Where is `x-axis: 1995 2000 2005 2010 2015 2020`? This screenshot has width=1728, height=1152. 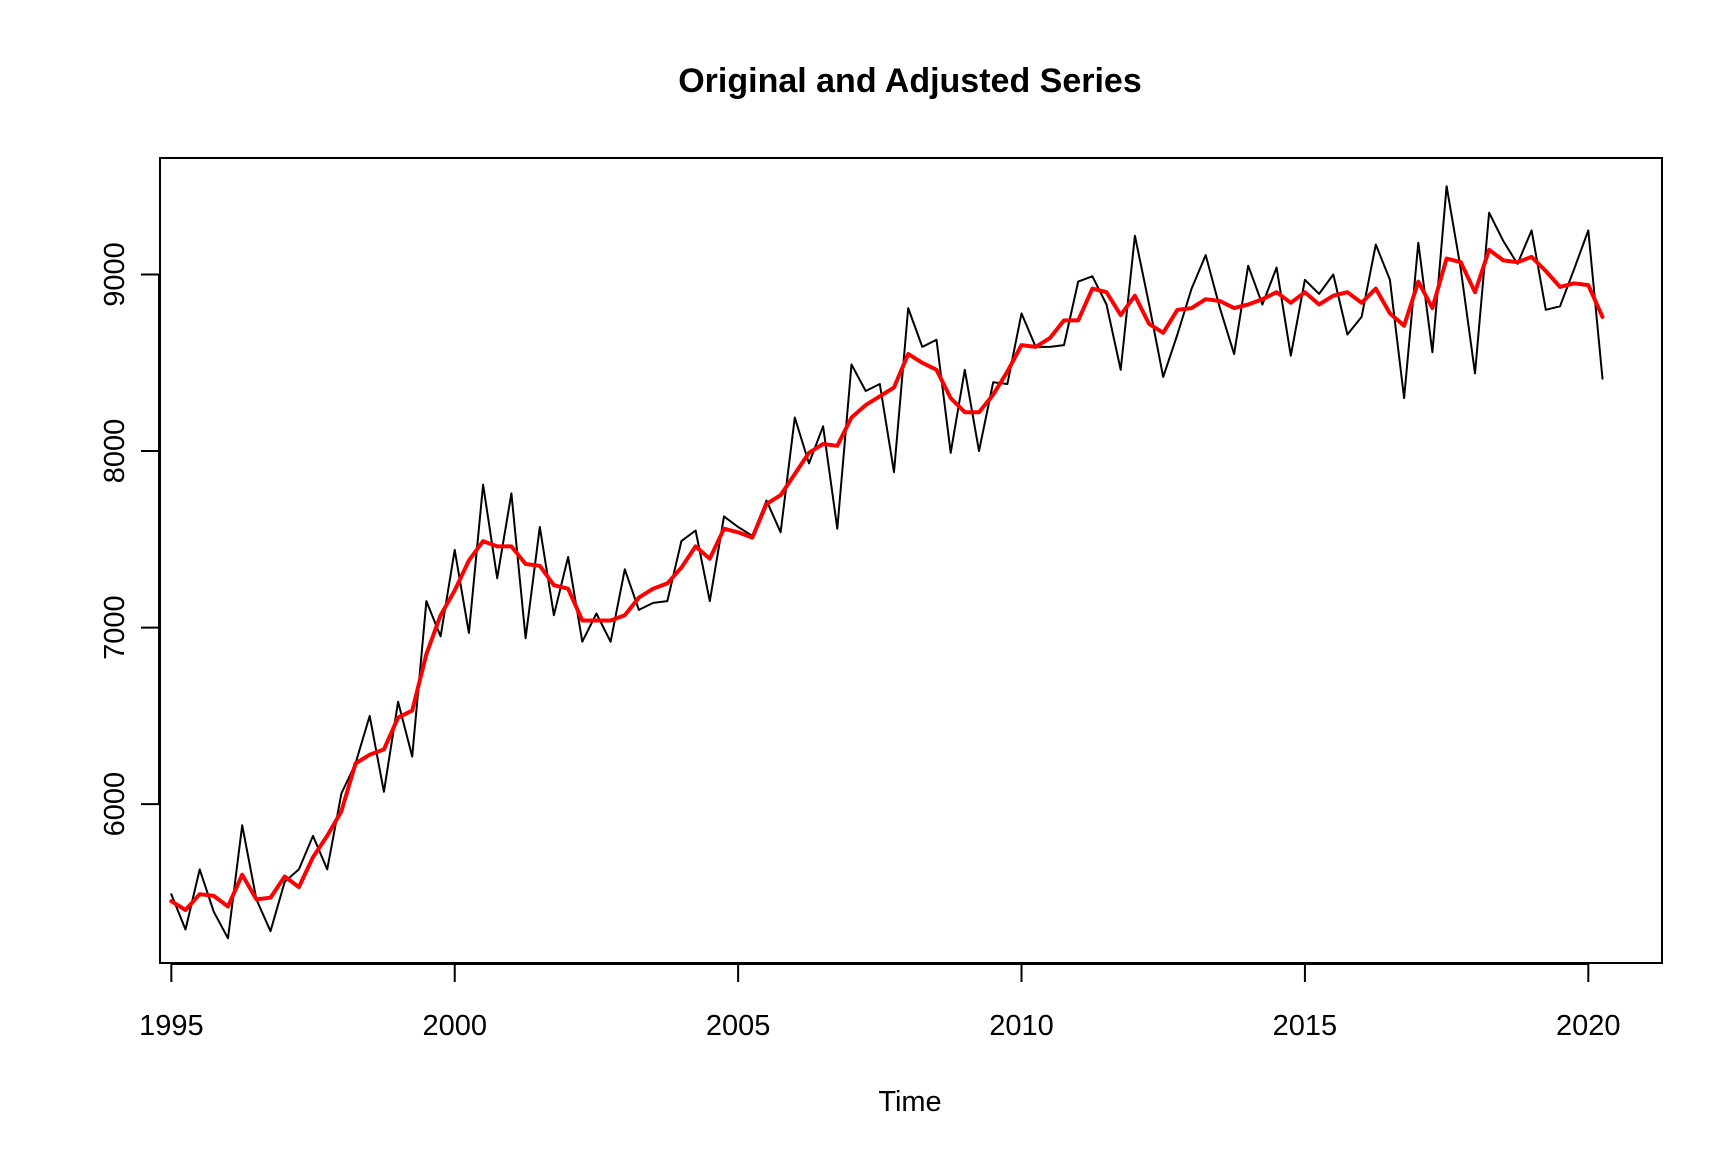 x-axis: 1995 2000 2005 2010 2015 2020 is located at coordinates (880, 1002).